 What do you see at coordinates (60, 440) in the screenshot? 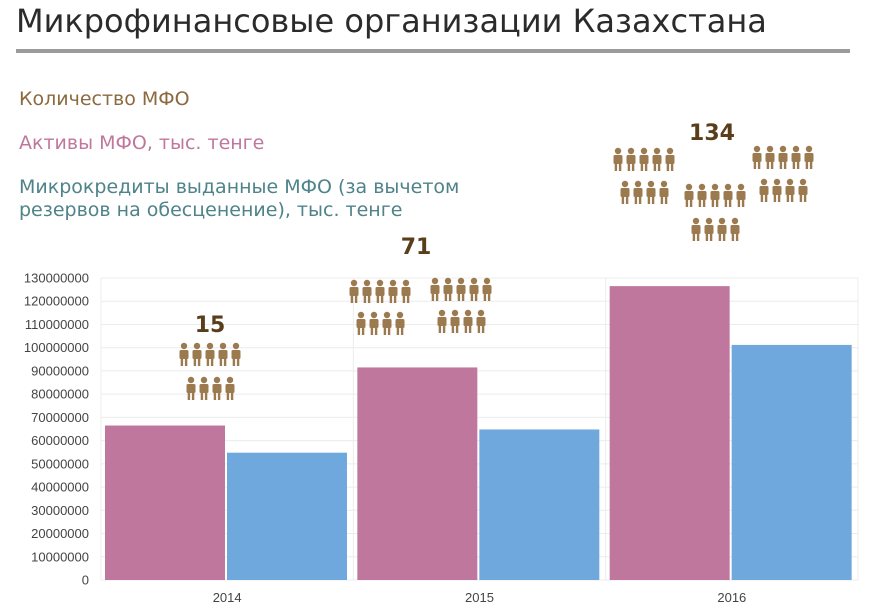
I see `y-tick-label: 60000000` at bounding box center [60, 440].